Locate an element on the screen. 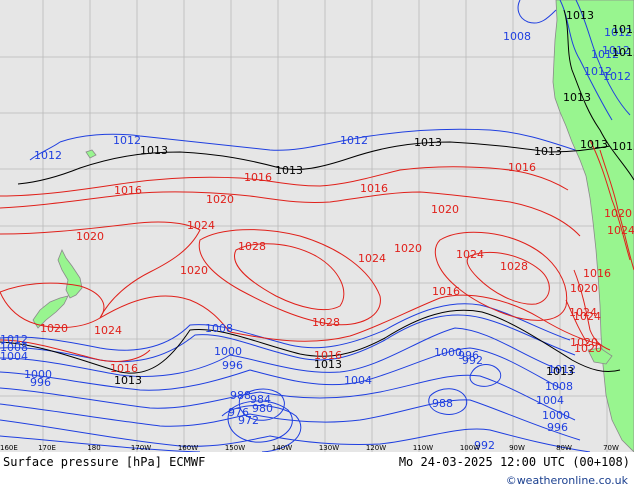  longitude-tick: 110W is located at coordinates (423, 448).